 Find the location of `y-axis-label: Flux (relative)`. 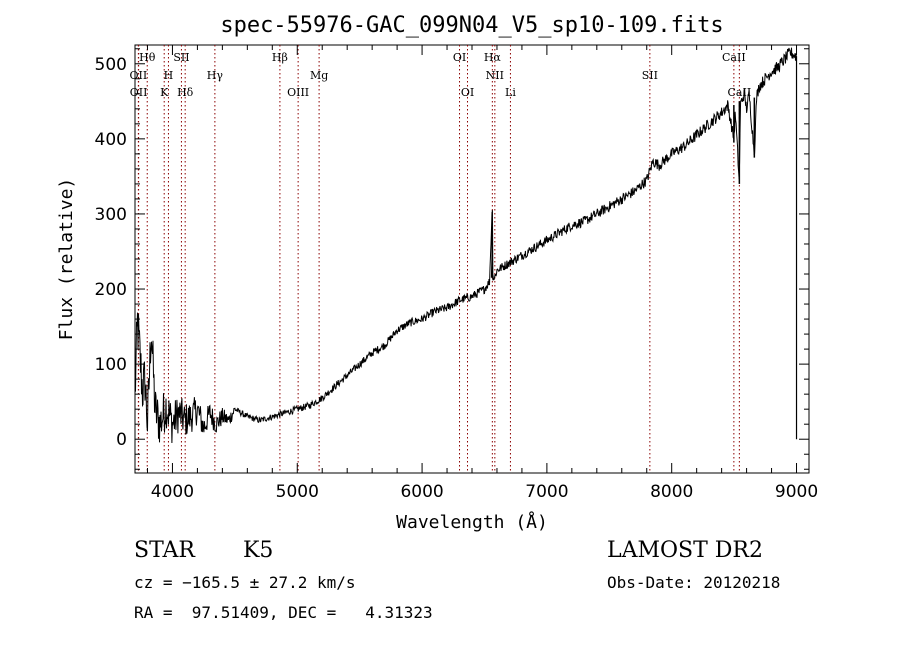

y-axis-label: Flux (relative) is located at coordinates (66, 259).